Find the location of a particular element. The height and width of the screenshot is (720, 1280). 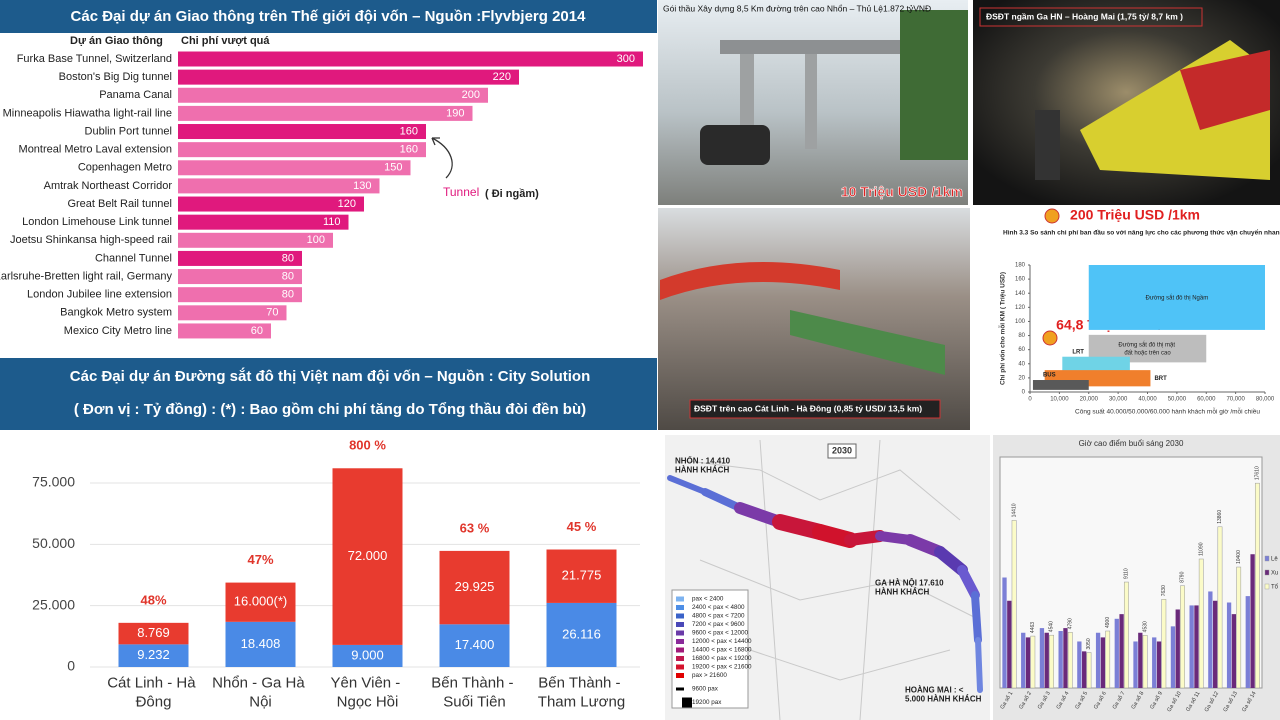

photo-cost: 10 Triệu USD /1km is located at coordinates (902, 192).